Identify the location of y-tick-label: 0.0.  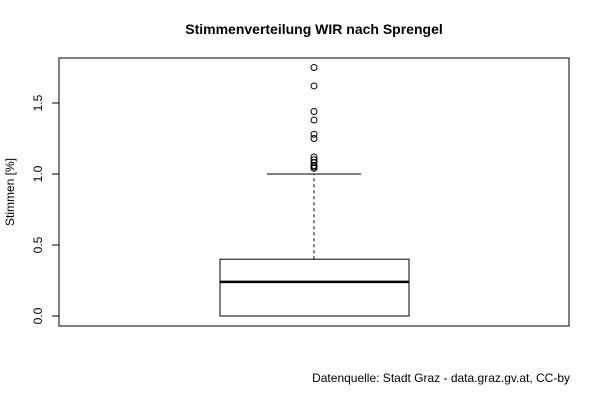
(38, 315).